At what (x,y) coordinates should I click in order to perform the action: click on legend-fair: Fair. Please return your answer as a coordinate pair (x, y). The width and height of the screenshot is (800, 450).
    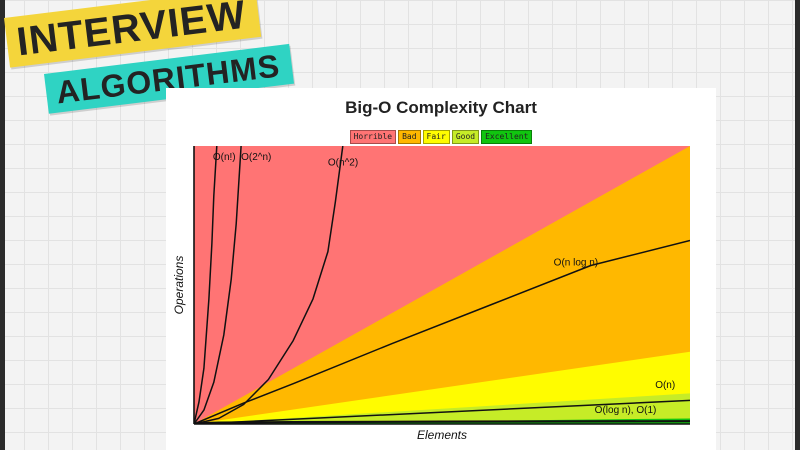
    Looking at the image, I should click on (436, 137).